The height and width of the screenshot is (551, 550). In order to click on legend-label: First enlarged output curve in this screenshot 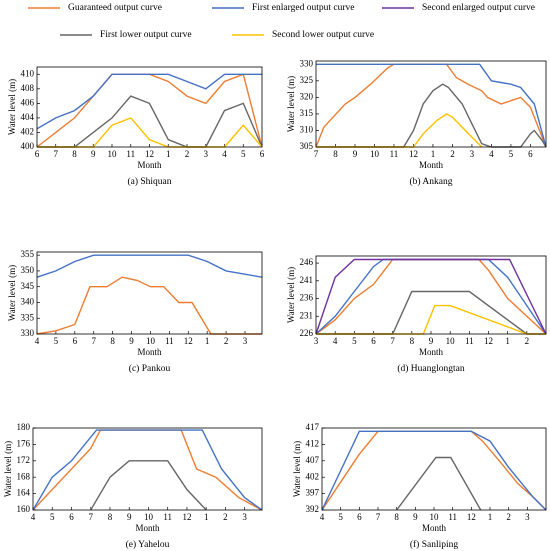, I will do `click(303, 8)`.